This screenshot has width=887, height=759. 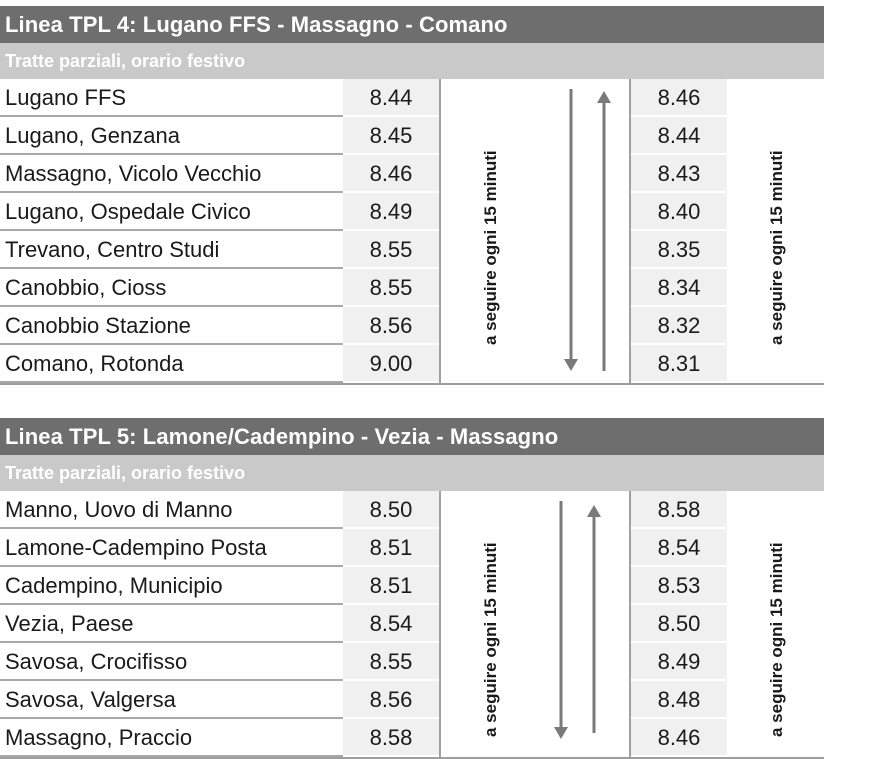 I want to click on table-row: Canobbio, Cioss 8.55 8.34, so click(x=412, y=288).